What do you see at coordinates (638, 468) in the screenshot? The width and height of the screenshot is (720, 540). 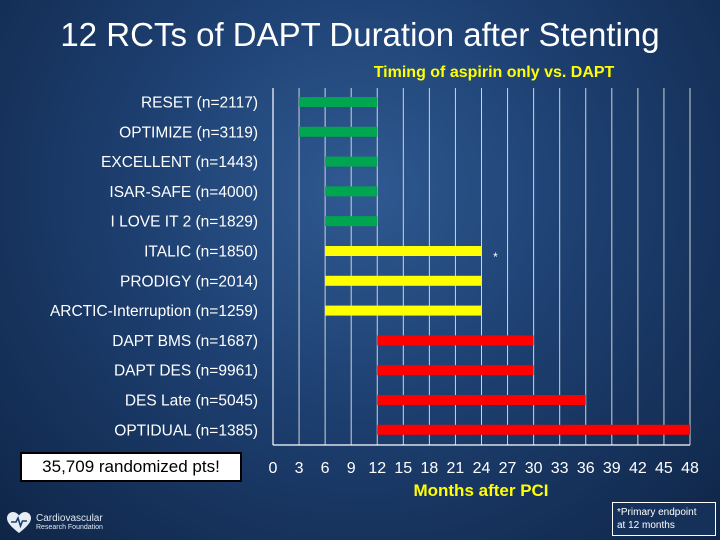 I see `x-tick-label: 42` at bounding box center [638, 468].